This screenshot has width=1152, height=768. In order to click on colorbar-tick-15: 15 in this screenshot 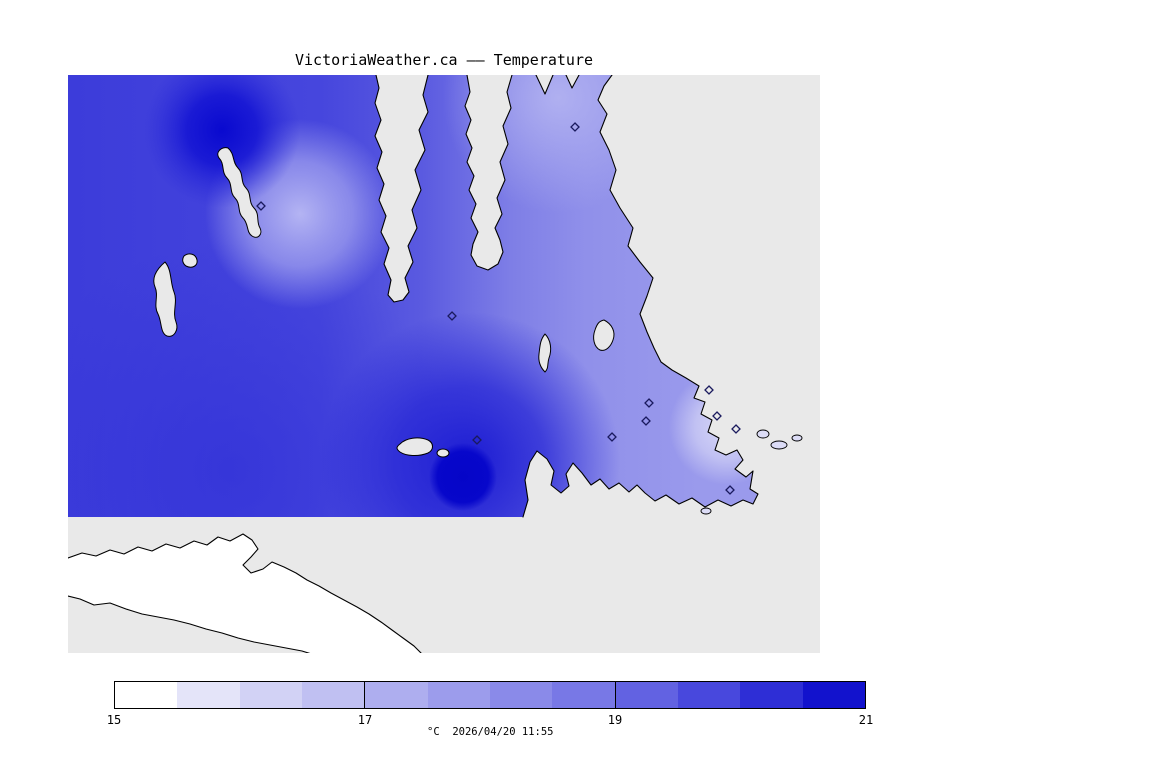, I will do `click(114, 720)`.